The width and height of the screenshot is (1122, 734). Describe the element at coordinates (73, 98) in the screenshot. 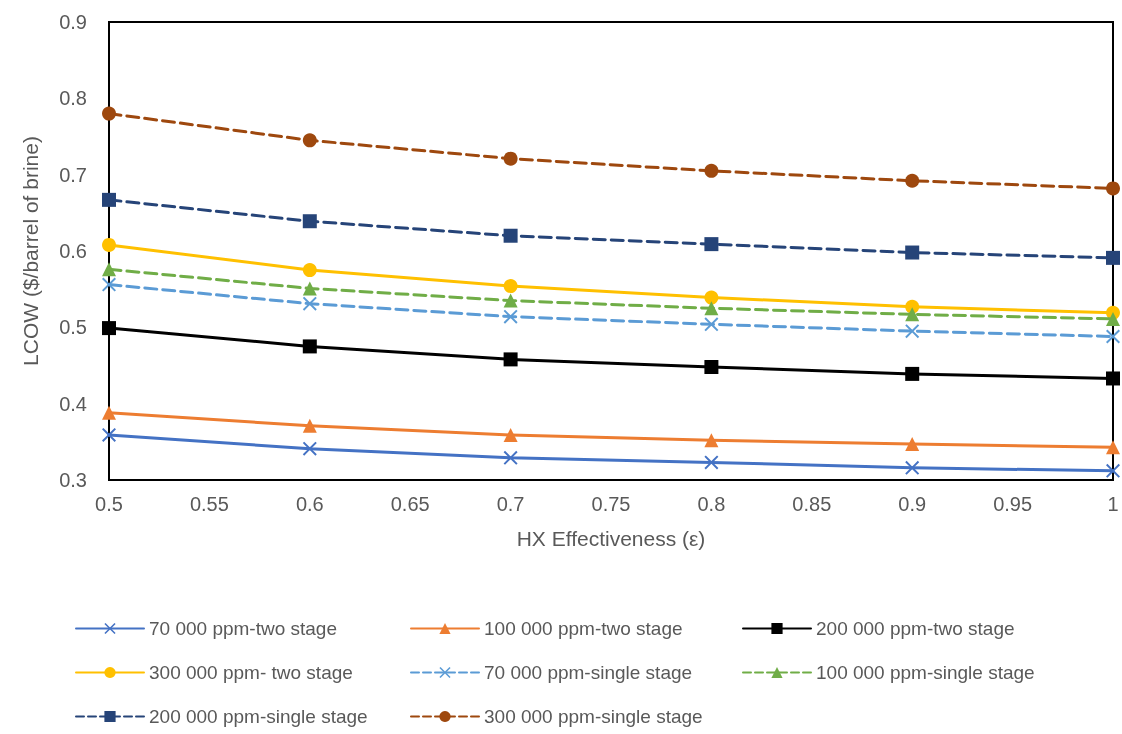

I see `y-tick-label: 0.8` at that location.